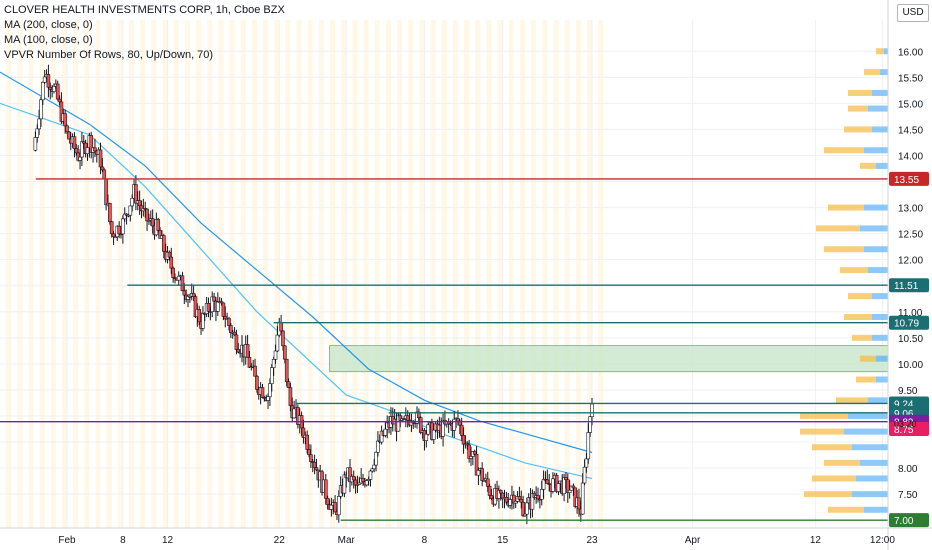 The width and height of the screenshot is (932, 550). I want to click on price-axis-tick-label: 13.00, so click(910, 209).